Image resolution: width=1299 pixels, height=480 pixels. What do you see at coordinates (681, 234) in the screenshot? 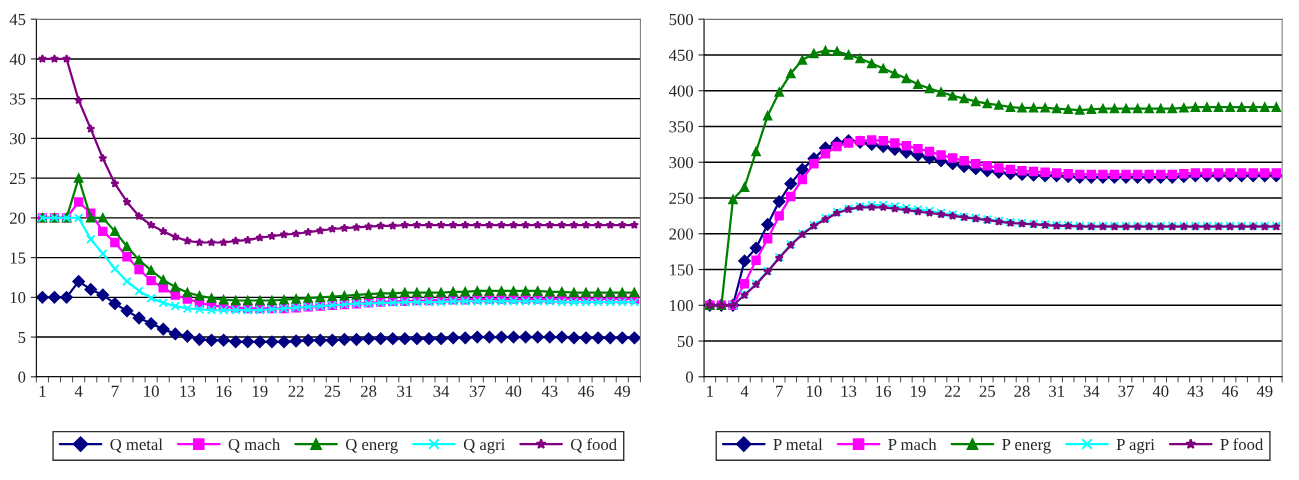
I see `y-tick-label: 200` at bounding box center [681, 234].